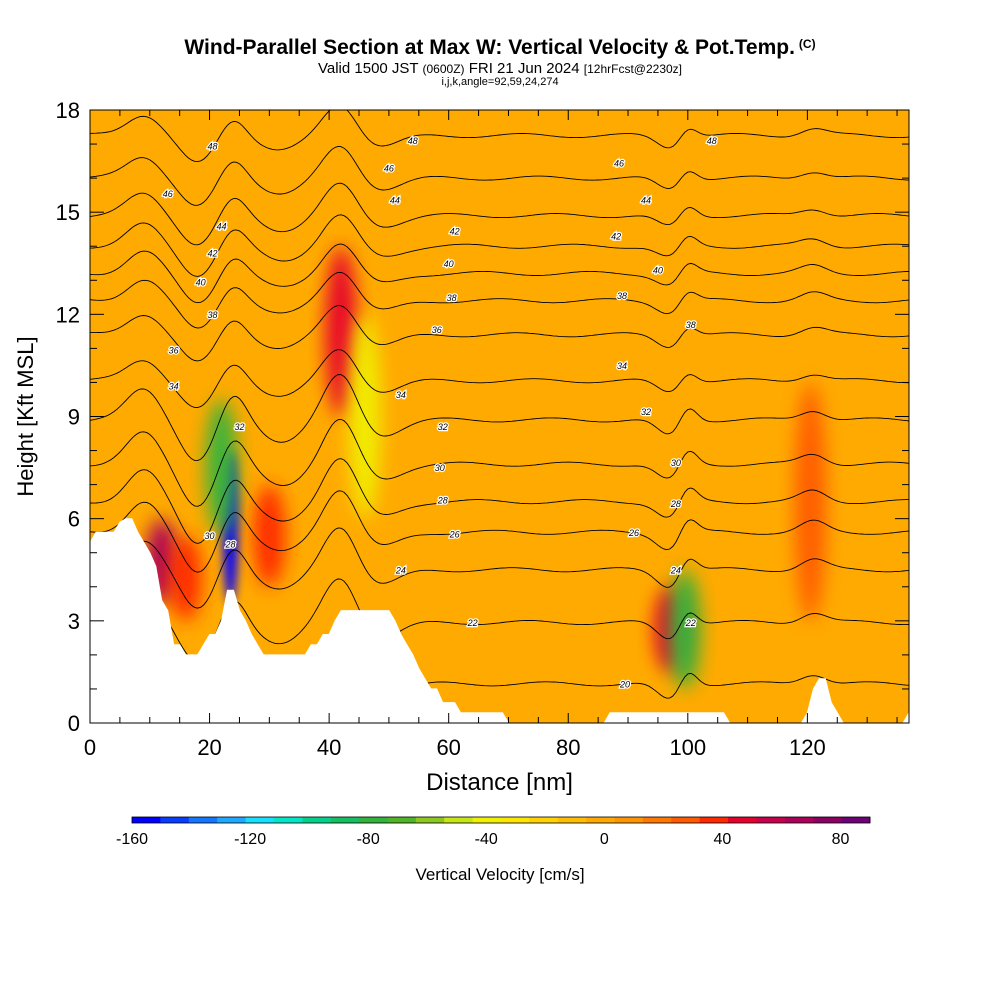 The image size is (1000, 1000). I want to click on y-axis-label: Height [Kft MSL], so click(25, 416).